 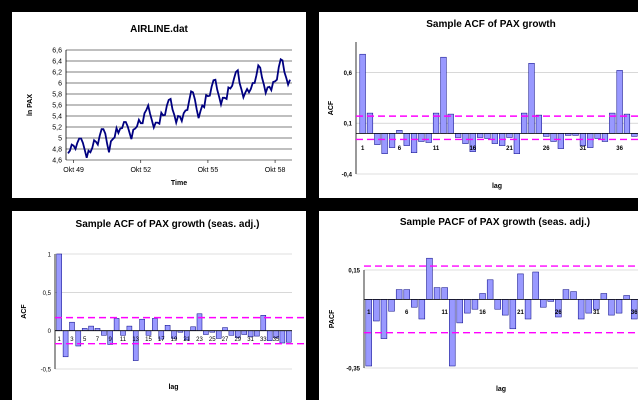 I want to click on y-axis-label: PACF, so click(x=332, y=318).